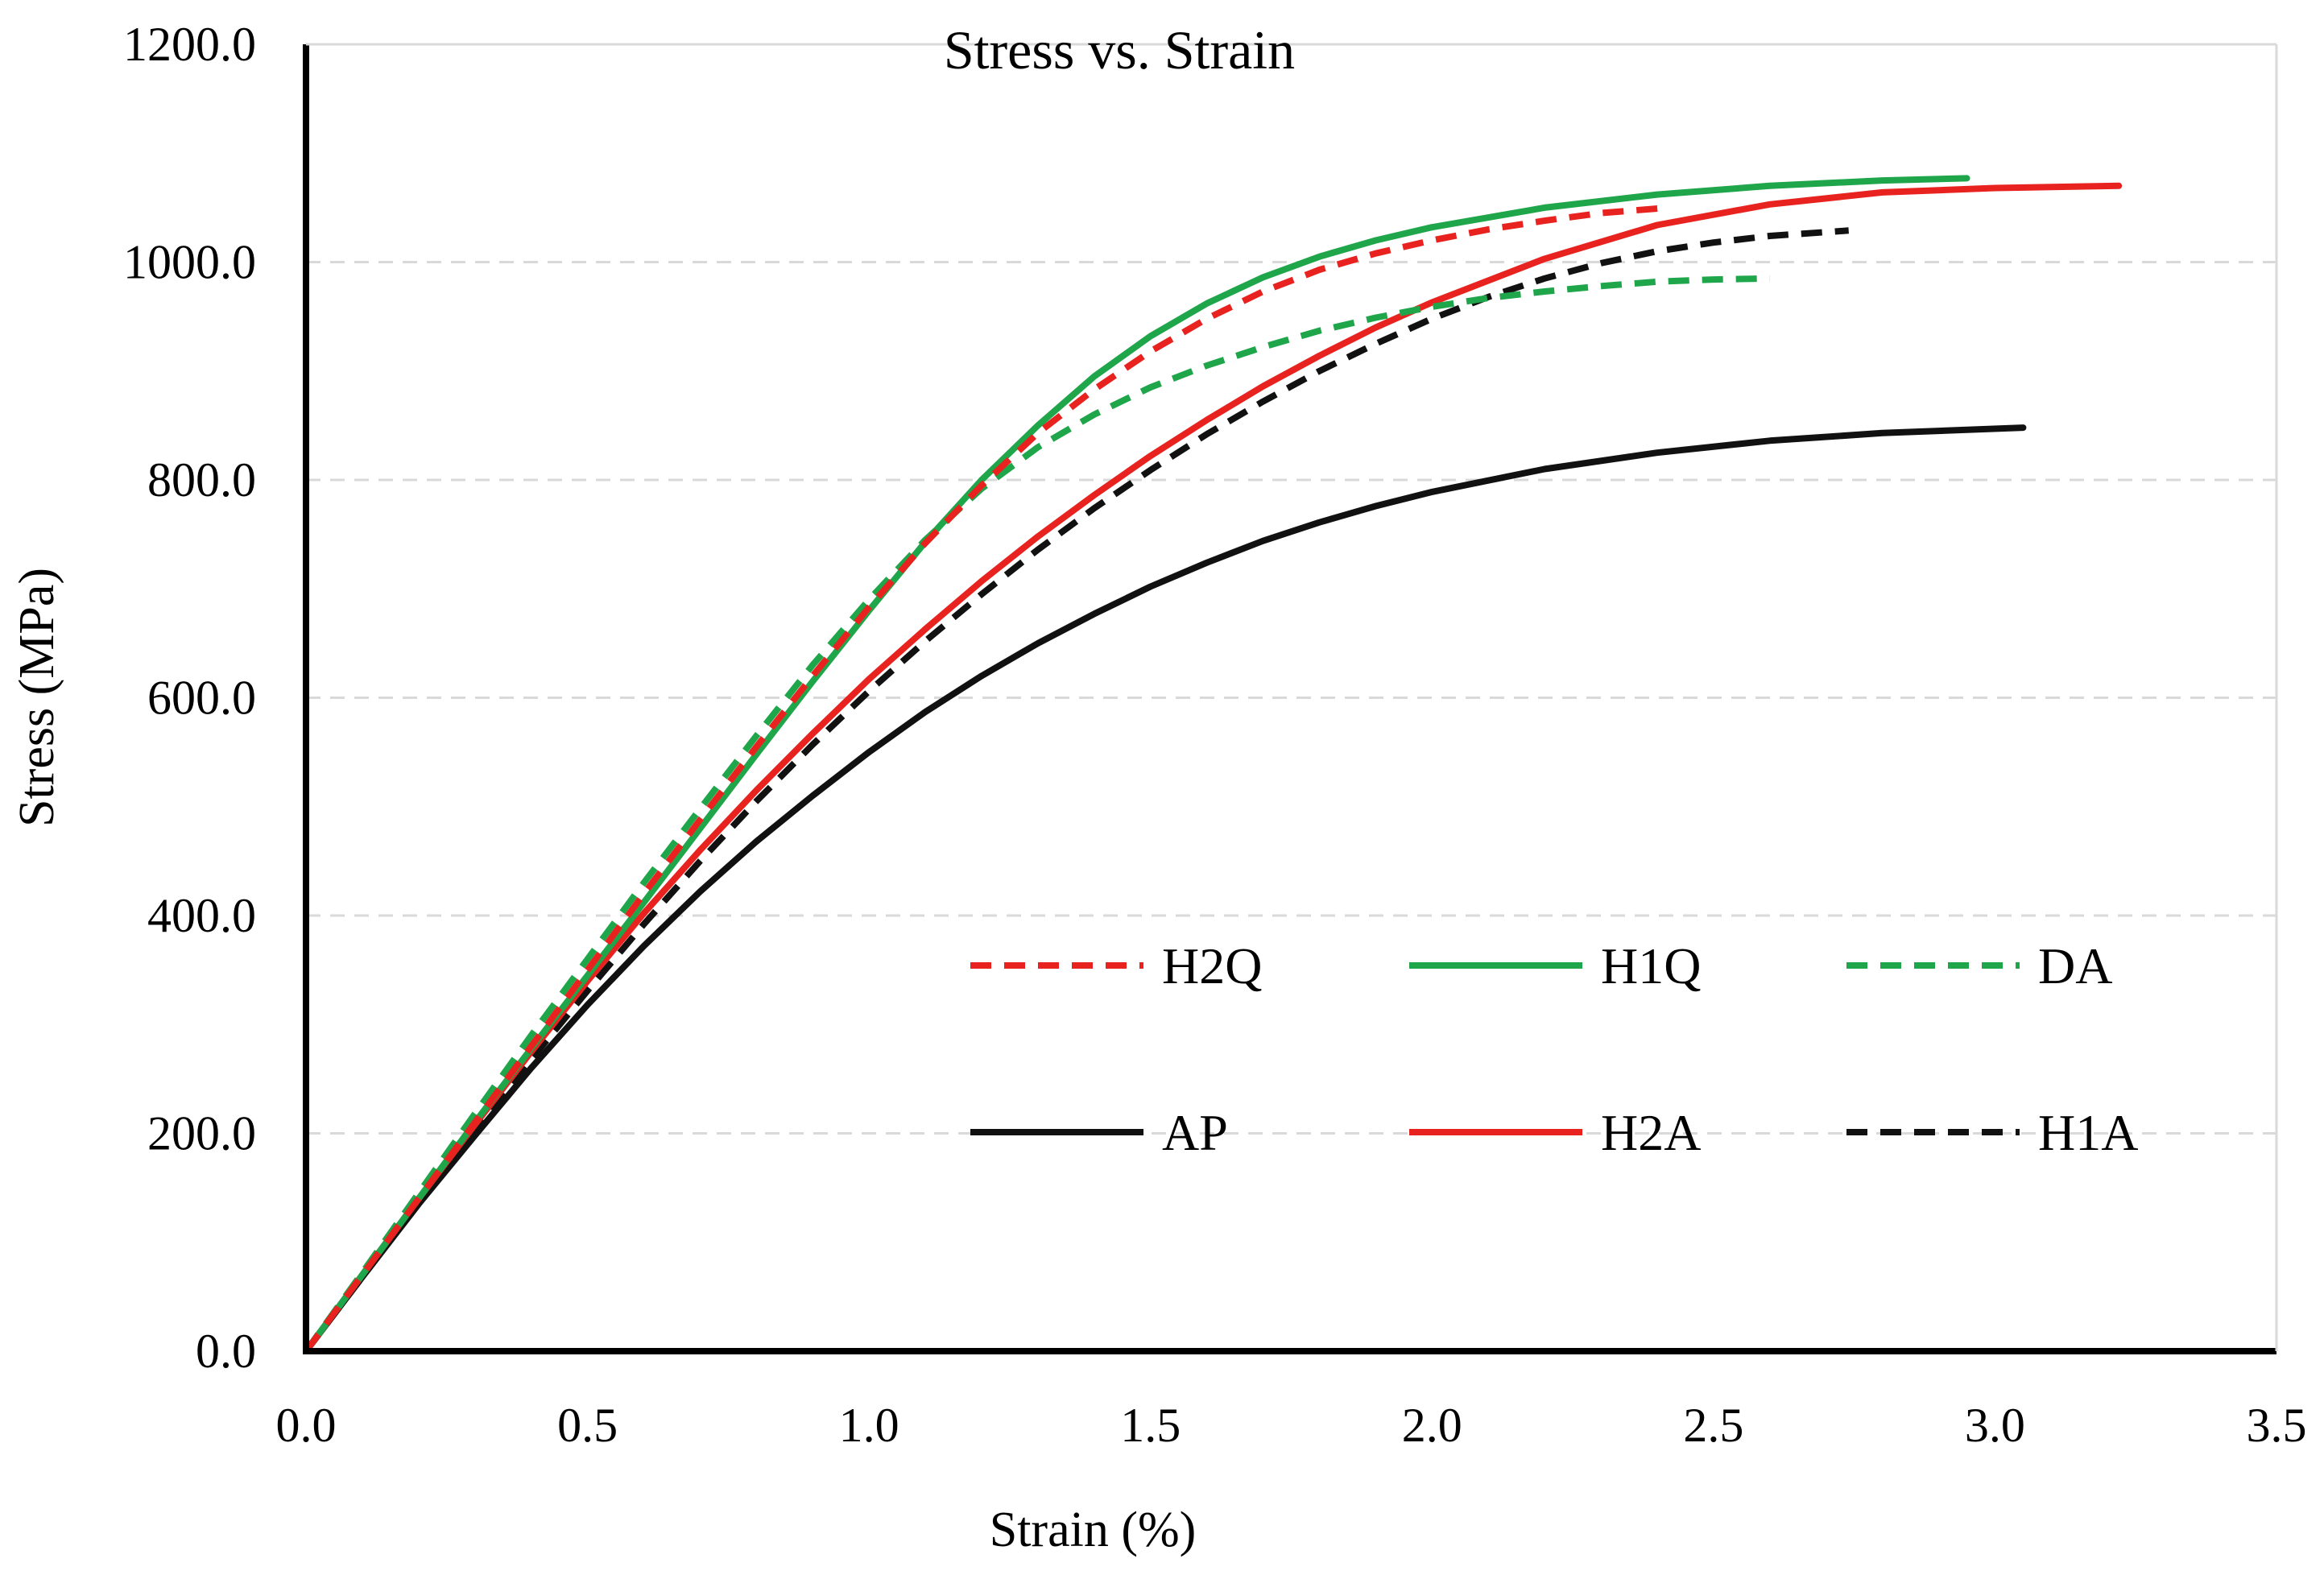  What do you see at coordinates (1195, 1132) in the screenshot?
I see `legend-label-ap: AP` at bounding box center [1195, 1132].